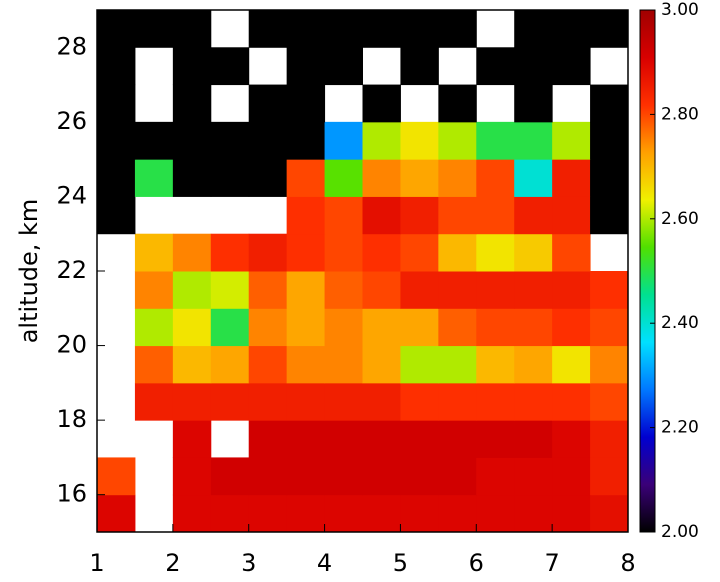 Image resolution: width=720 pixels, height=582 pixels. Describe the element at coordinates (71, 494) in the screenshot. I see `y-tick-label: 16` at that location.